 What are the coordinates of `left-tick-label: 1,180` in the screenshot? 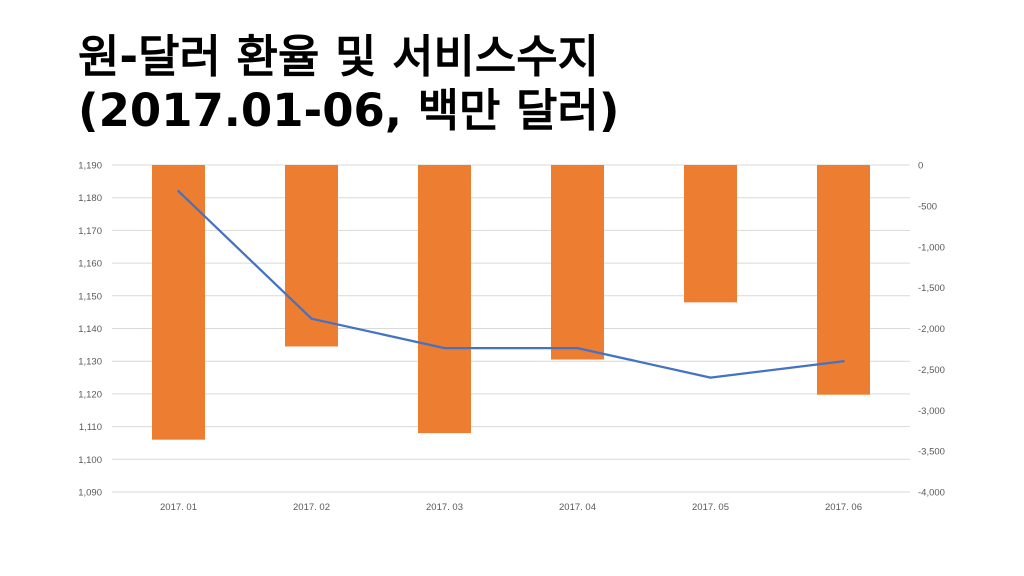 It's located at (90, 198).